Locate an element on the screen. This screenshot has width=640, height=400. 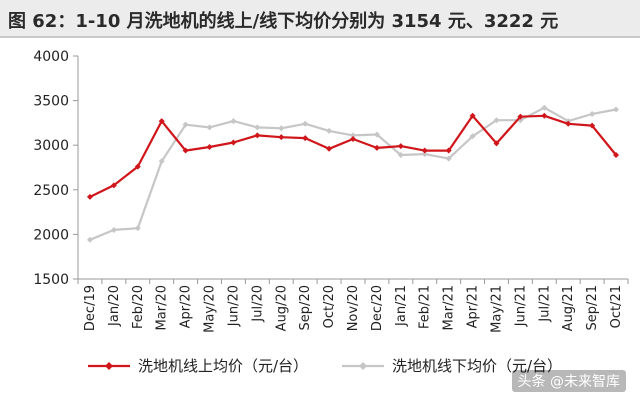
x-tick-label: Jan/20 is located at coordinates (114, 306).